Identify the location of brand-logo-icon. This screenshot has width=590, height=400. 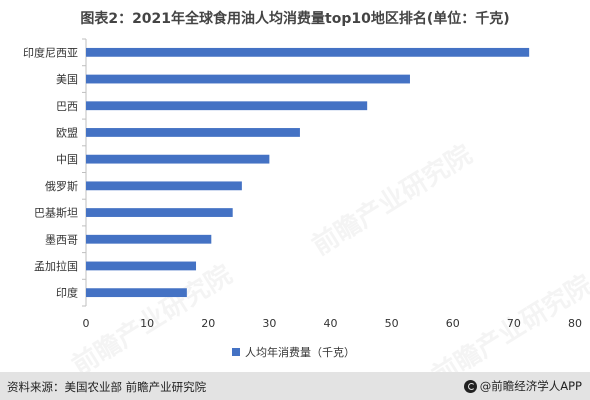
(470, 386).